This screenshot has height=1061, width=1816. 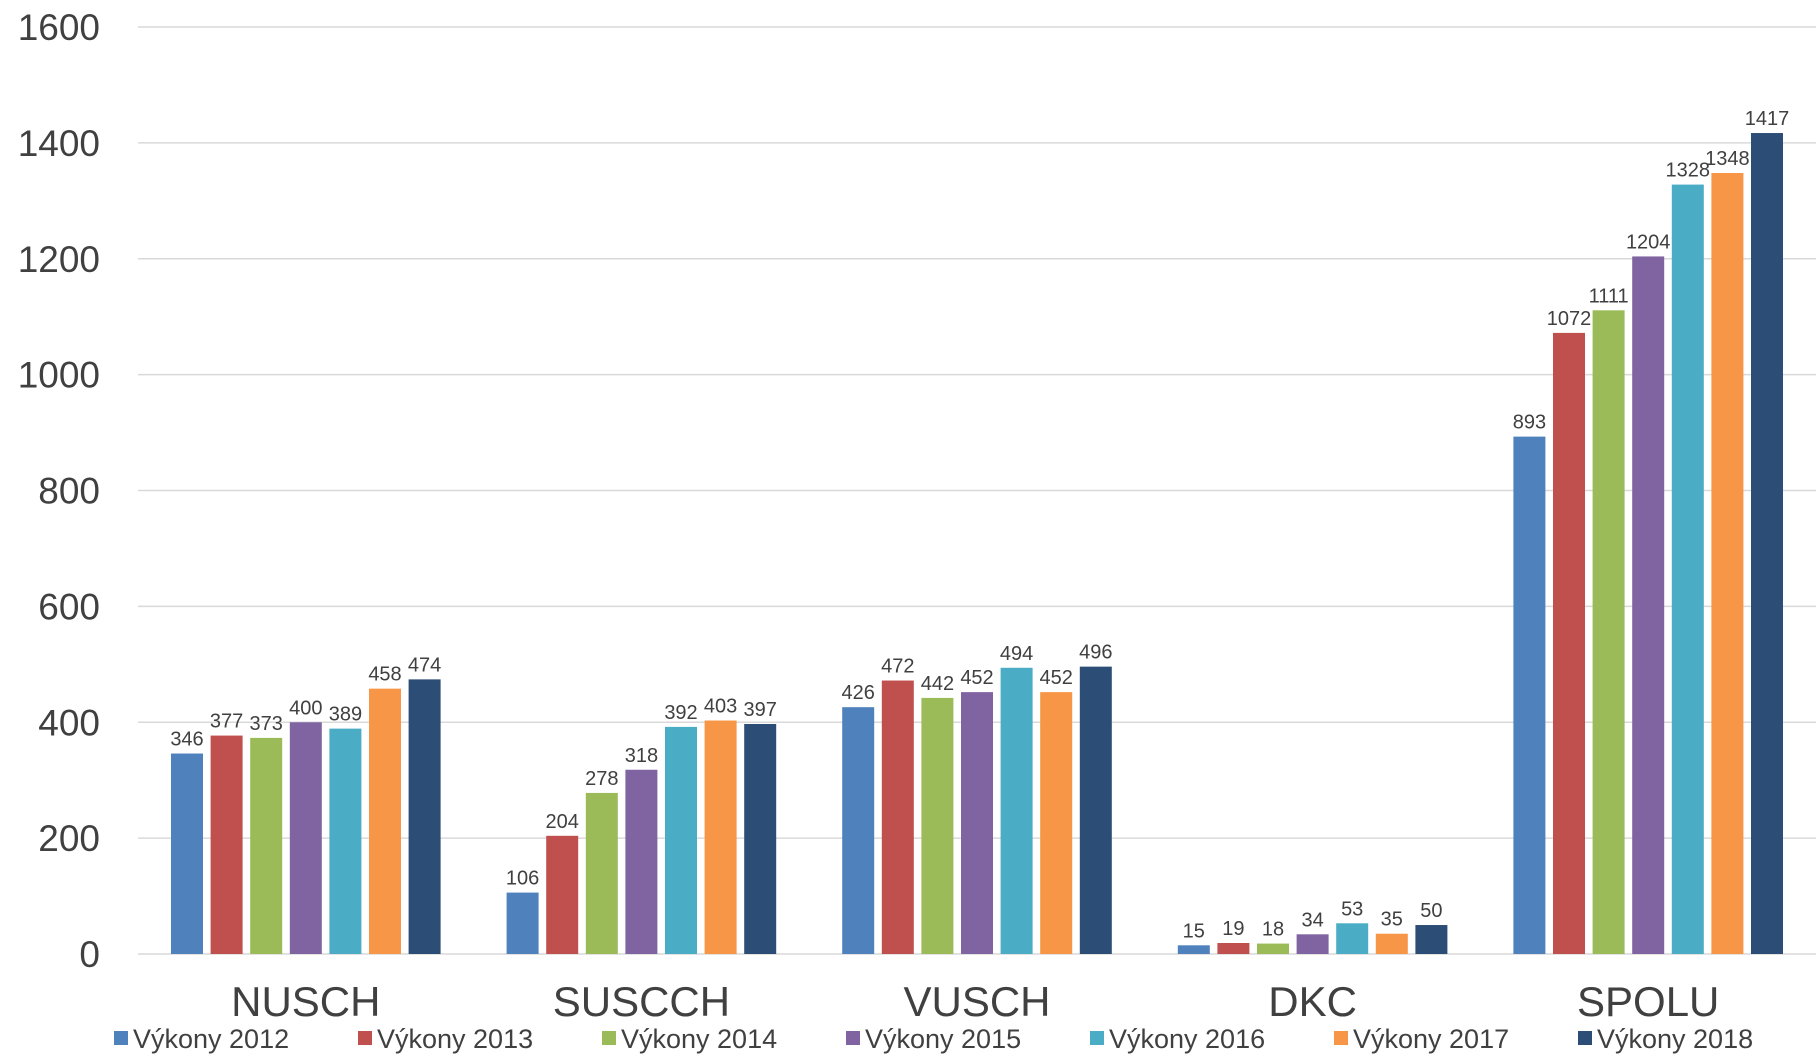 What do you see at coordinates (1392, 920) in the screenshot?
I see `data-label: 35` at bounding box center [1392, 920].